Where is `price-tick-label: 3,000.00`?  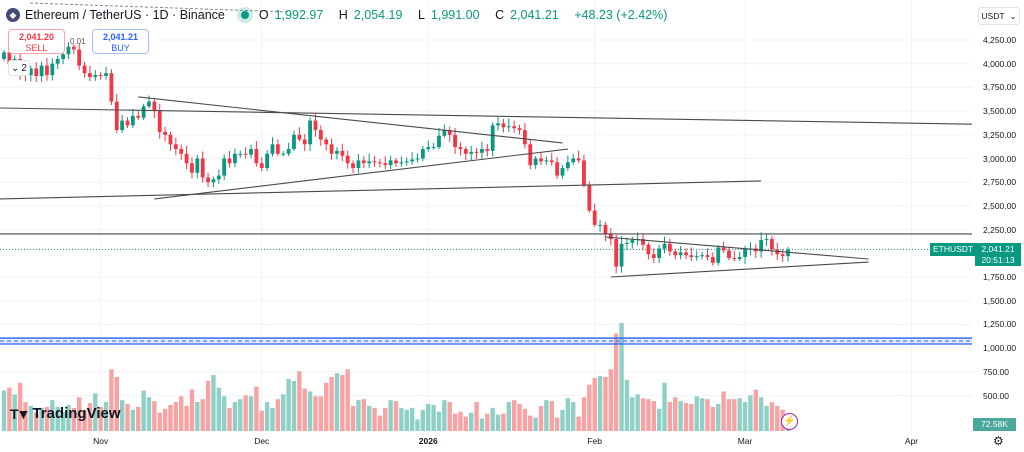 price-tick-label: 3,000.00 is located at coordinates (1000, 158).